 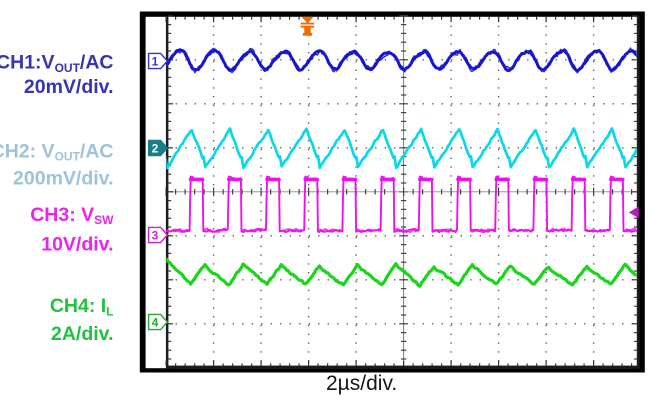 What do you see at coordinates (361, 383) in the screenshot?
I see `svg-text: 2µs/div.` at bounding box center [361, 383].